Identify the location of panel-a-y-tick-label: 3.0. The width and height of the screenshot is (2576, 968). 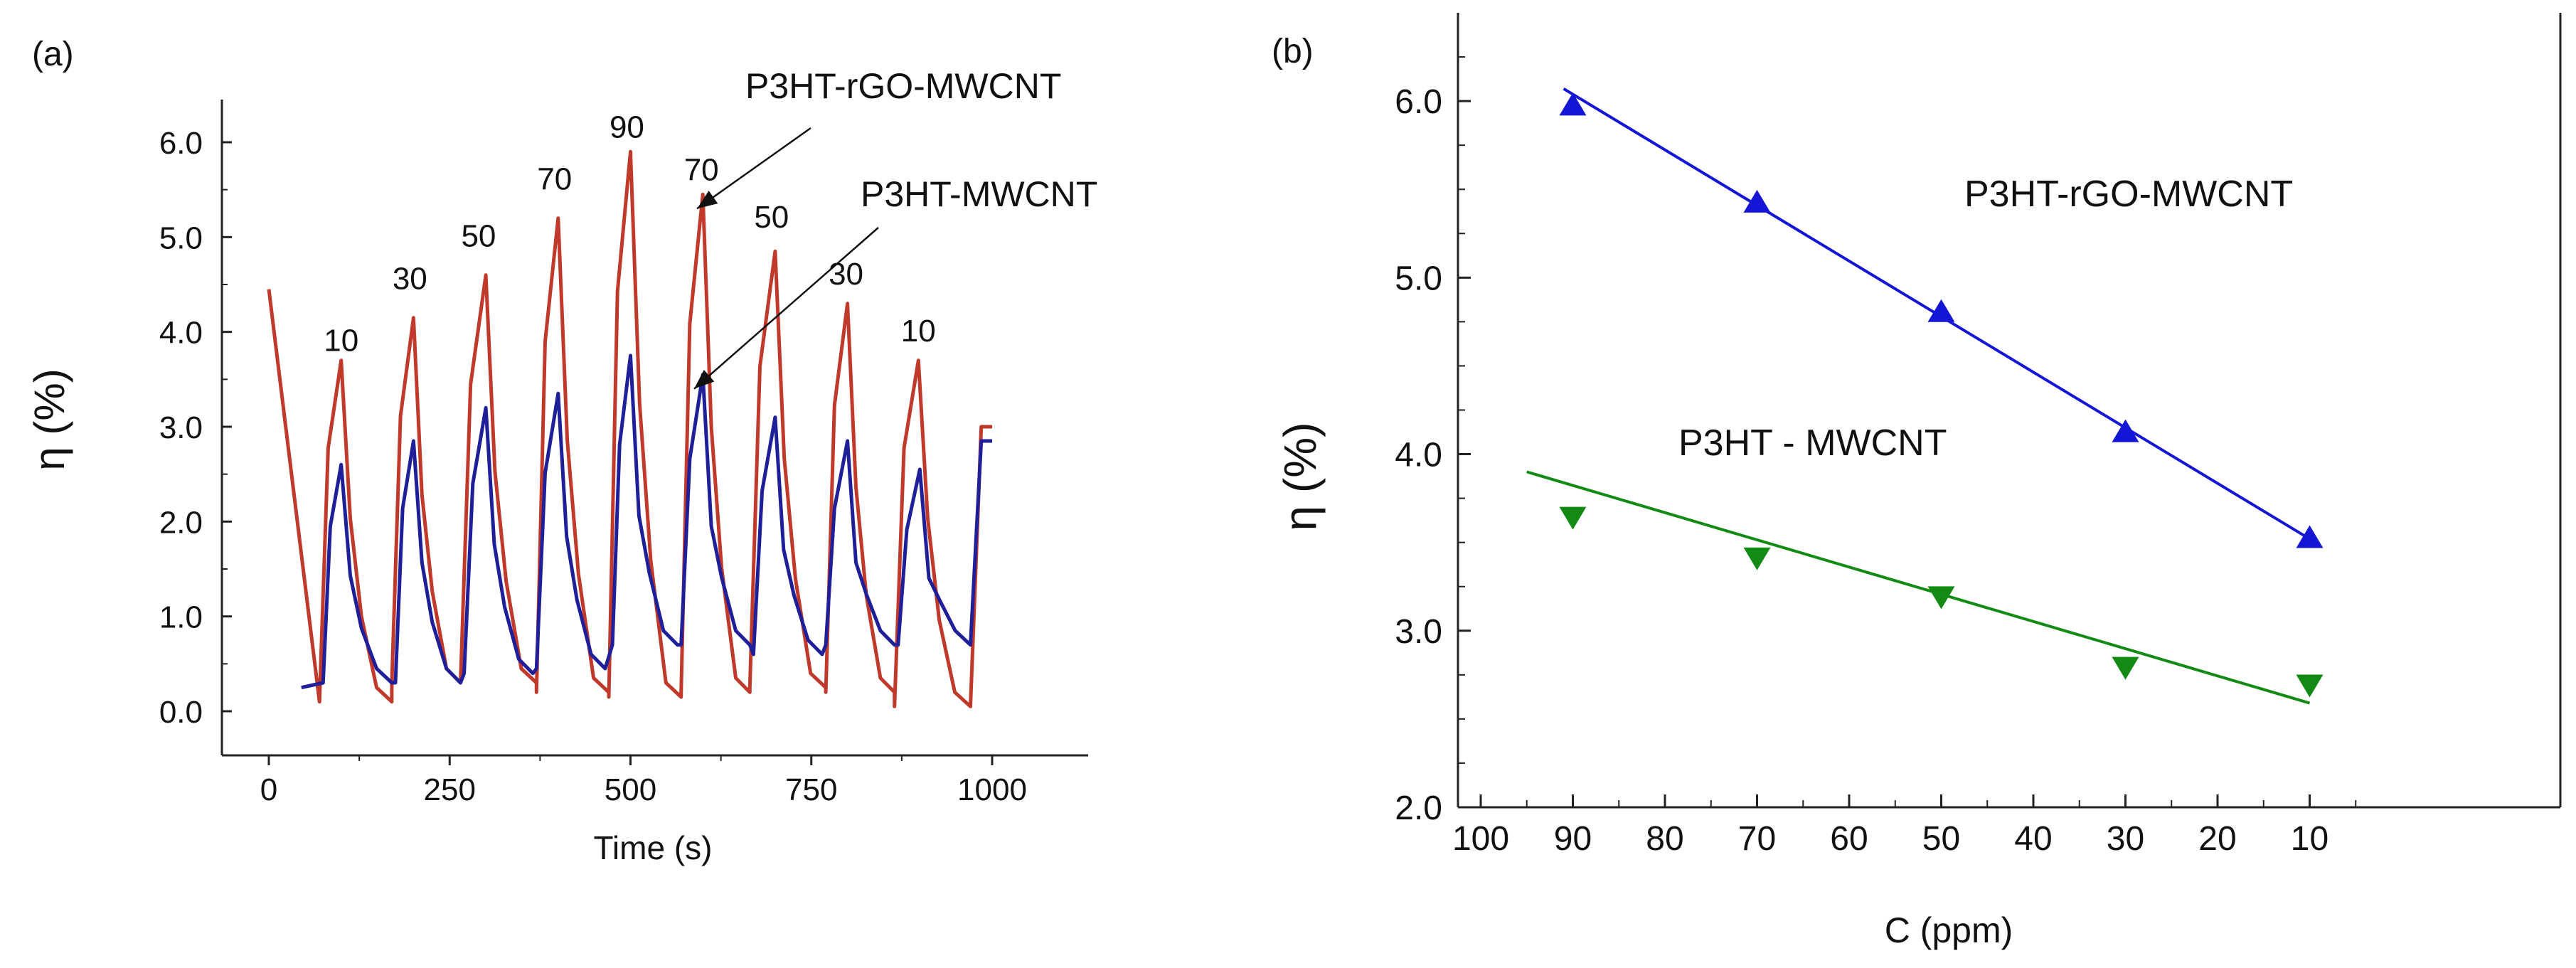
(181, 427).